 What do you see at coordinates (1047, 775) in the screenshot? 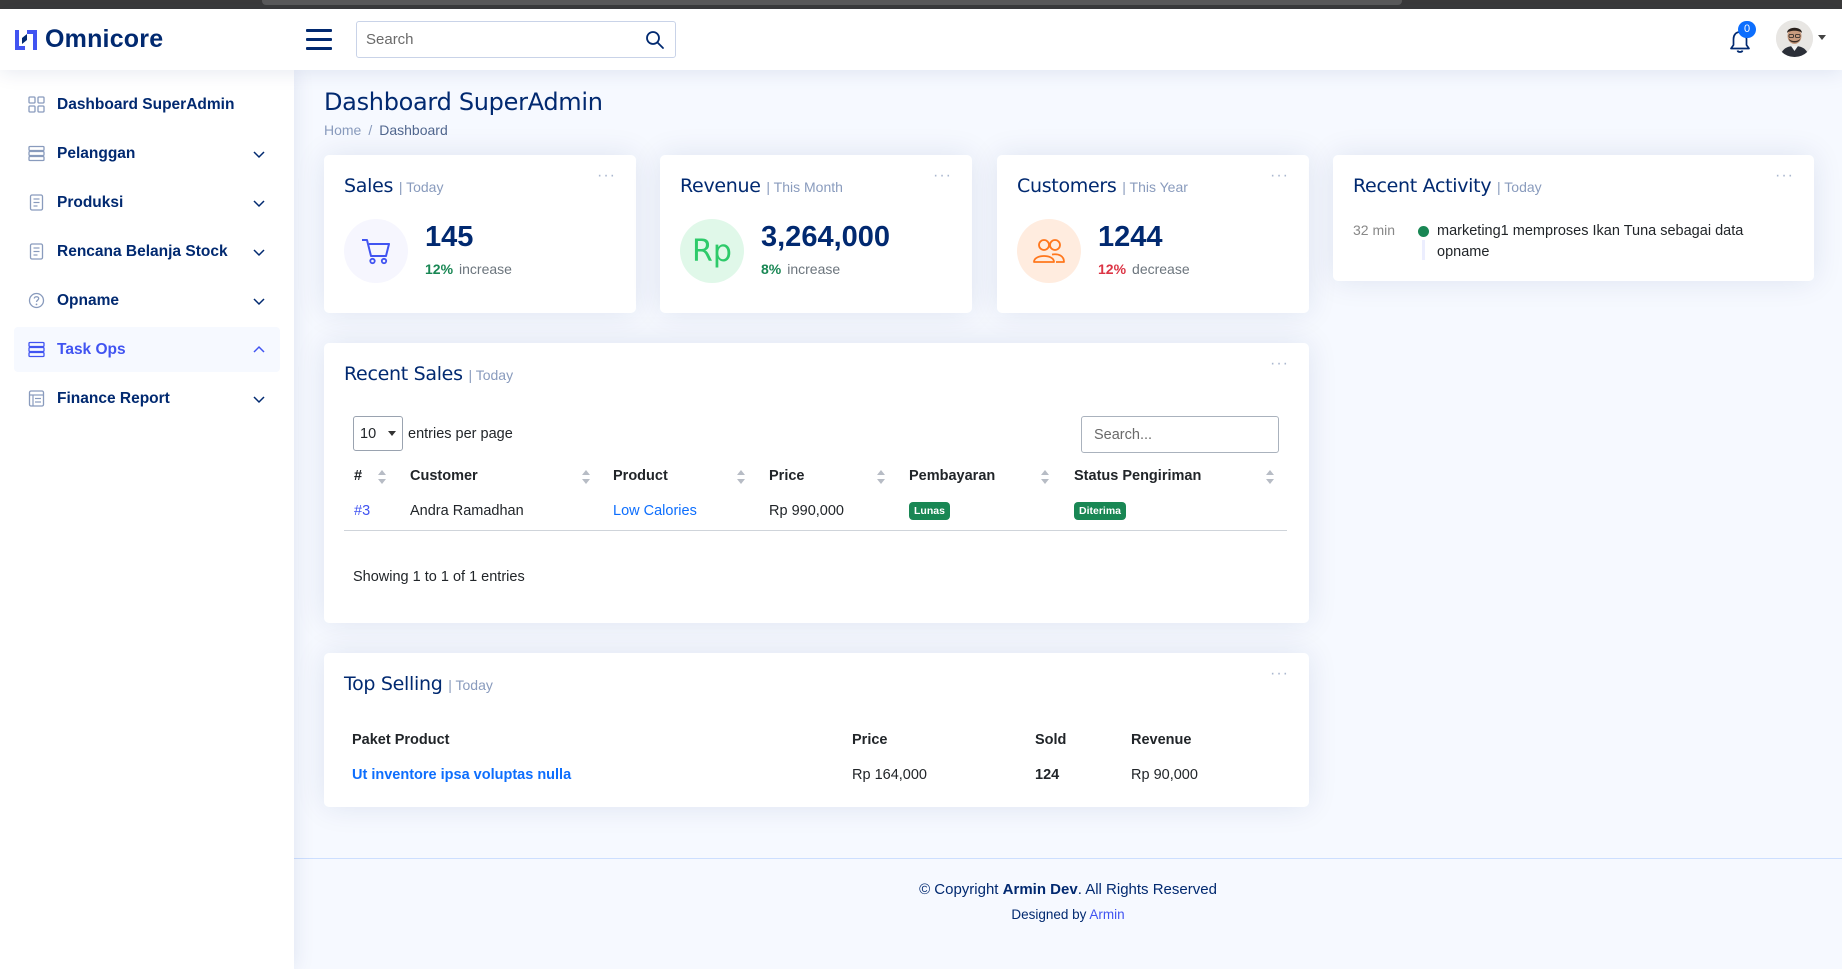
I see `sold-cell: 124` at bounding box center [1047, 775].